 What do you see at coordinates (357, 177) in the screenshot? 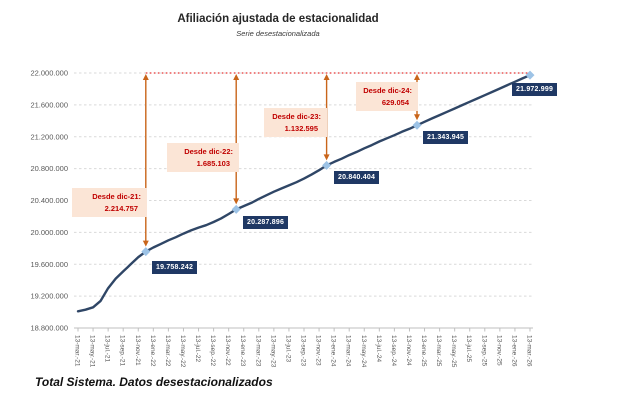
I see `point-label-dic-23: 20.840.404` at bounding box center [357, 177].